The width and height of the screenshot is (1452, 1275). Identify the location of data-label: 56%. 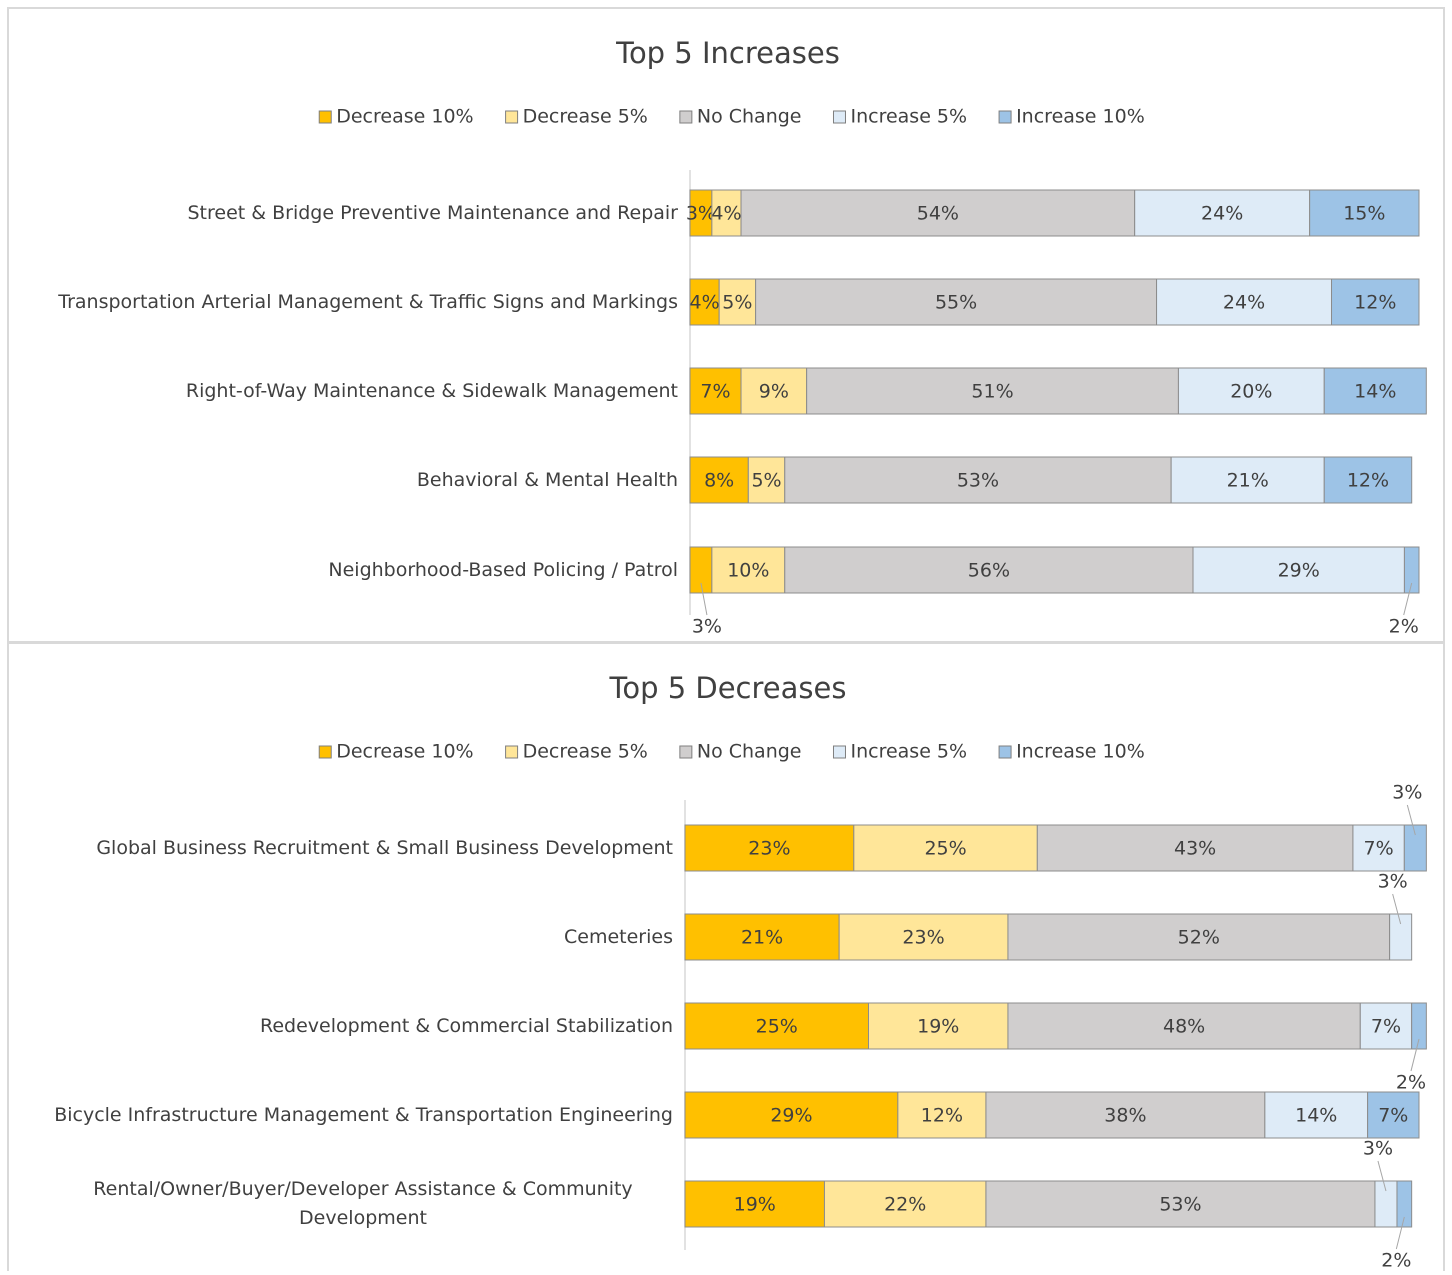
(989, 571).